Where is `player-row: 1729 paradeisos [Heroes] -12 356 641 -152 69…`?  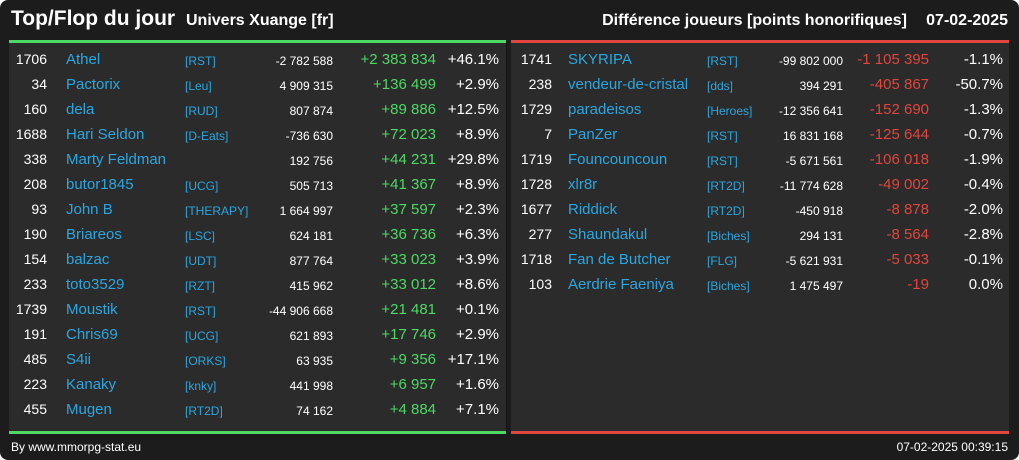
player-row: 1729 paradeisos [Heroes] -12 356 641 -152 69… is located at coordinates (760, 109).